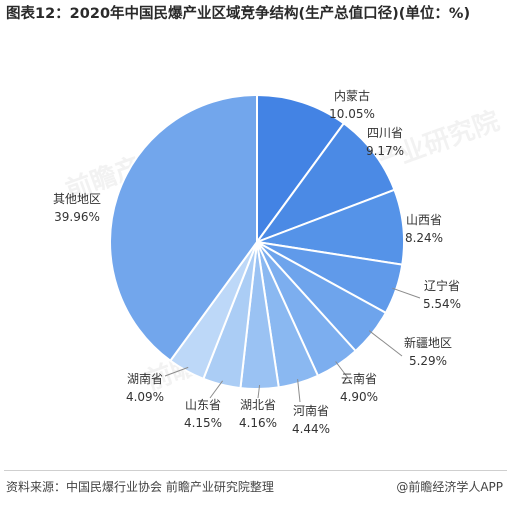  Describe the element at coordinates (258, 404) in the screenshot. I see `slice-label: 湖北省` at that location.